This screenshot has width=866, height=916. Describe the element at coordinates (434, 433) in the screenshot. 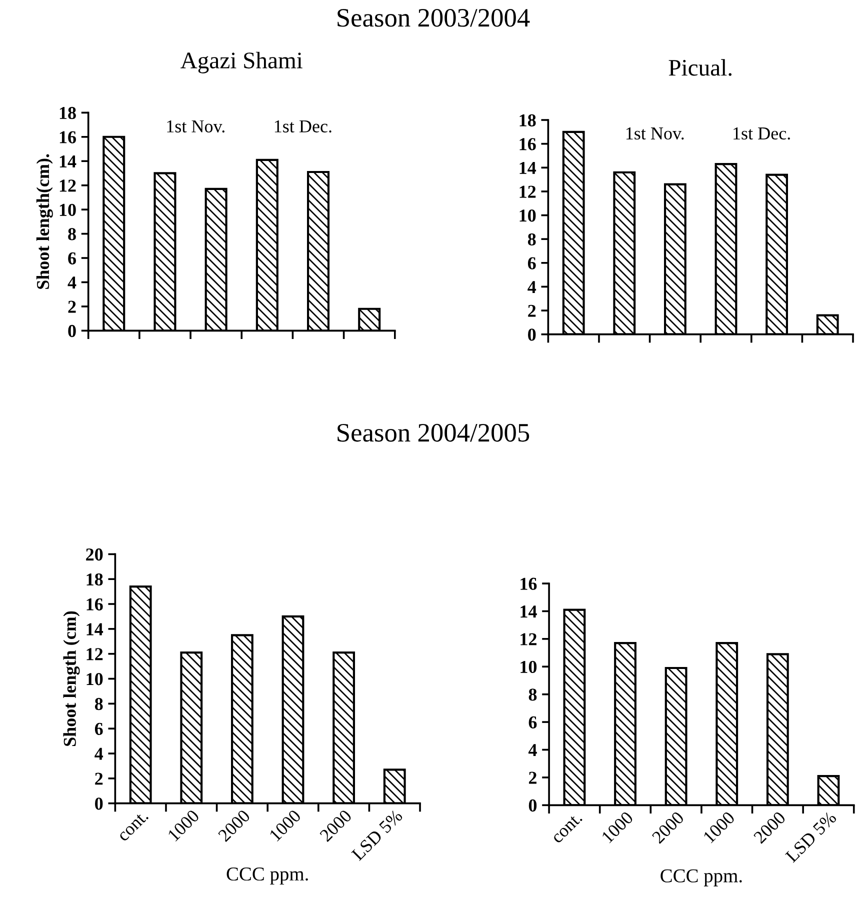

I see `text: Season 2004/2005` at that location.